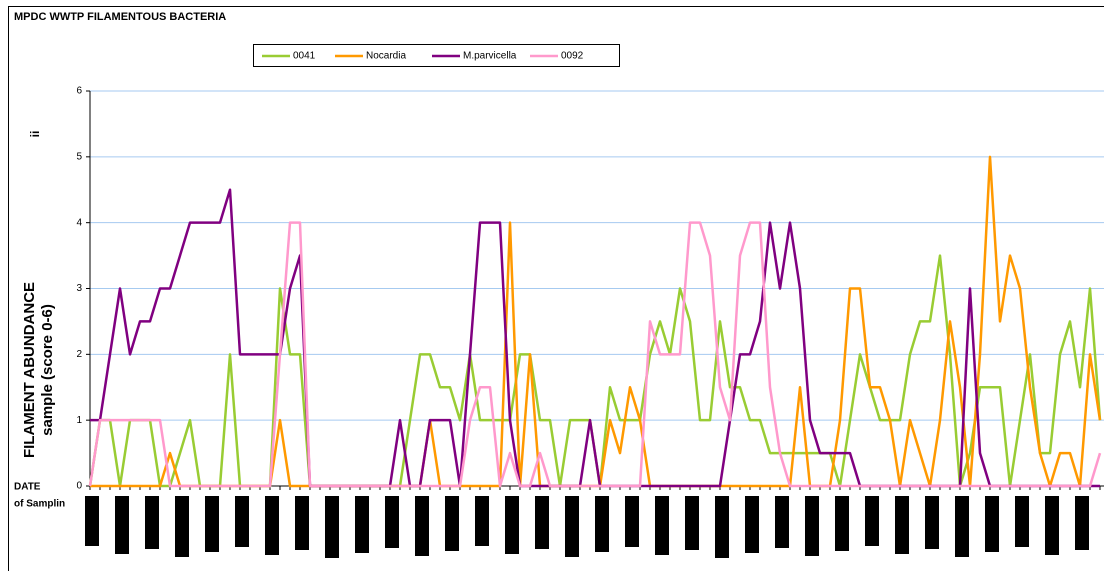 The image size is (1104, 571). What do you see at coordinates (27, 487) in the screenshot?
I see `x-axis-title: DATE` at bounding box center [27, 487].